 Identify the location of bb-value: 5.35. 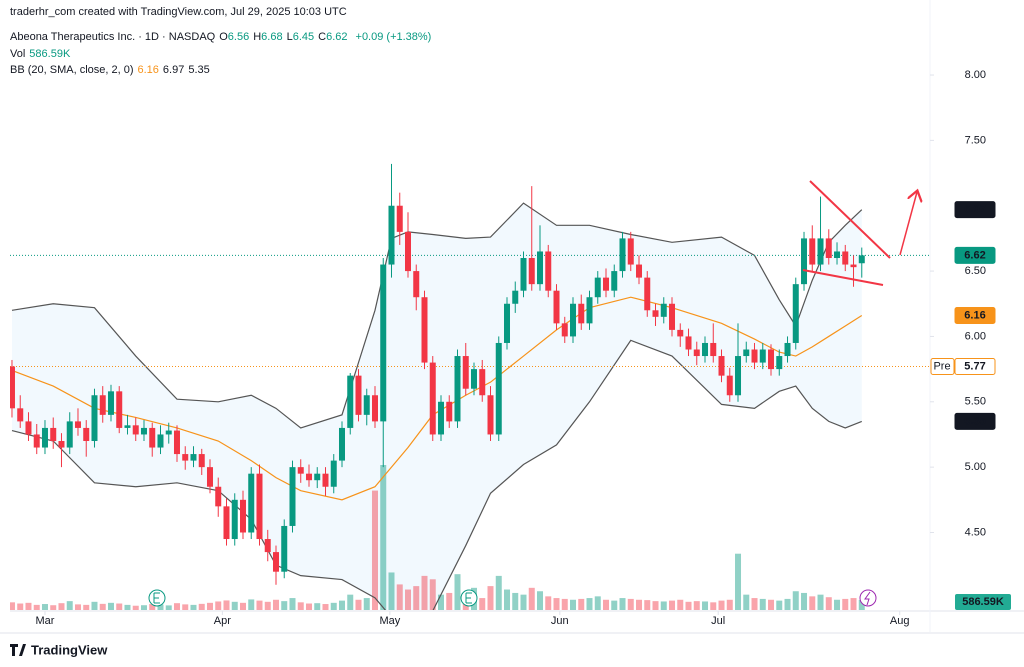
(199, 70).